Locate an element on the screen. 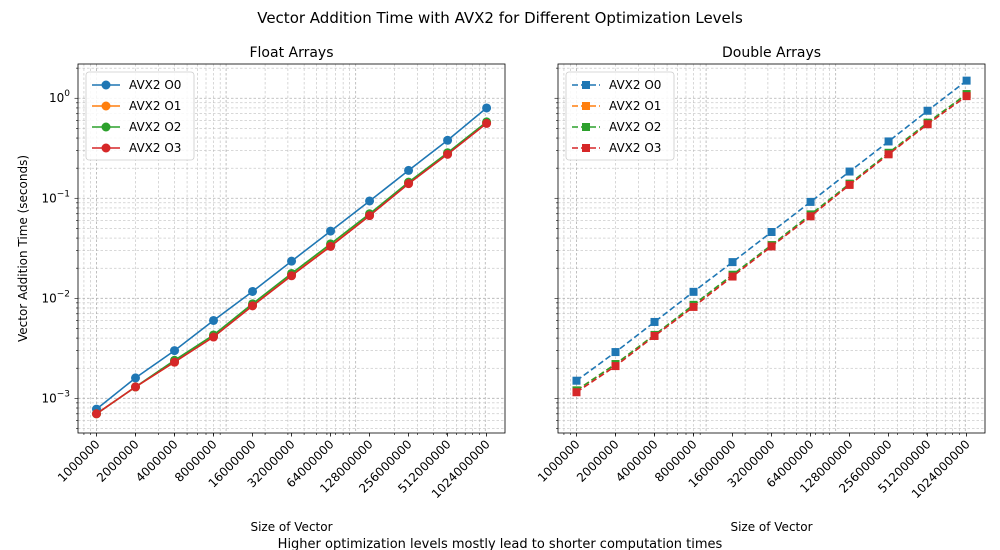 Image resolution: width=1000 pixels, height=550 pixels. double-legend: AVX2 O0 AVX2 O1 AVX2 O2 AVX2 O3 is located at coordinates (620, 116).